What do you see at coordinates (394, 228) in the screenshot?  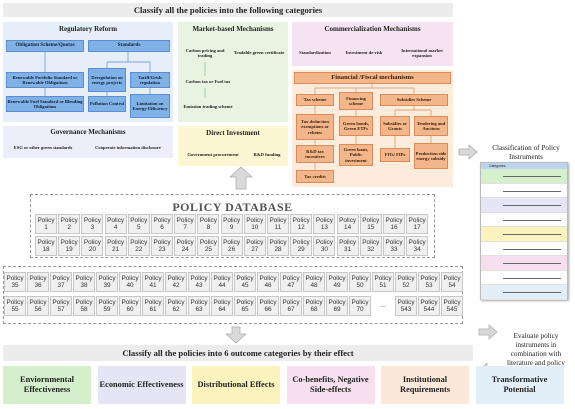 I see `policy-number: 16` at bounding box center [394, 228].